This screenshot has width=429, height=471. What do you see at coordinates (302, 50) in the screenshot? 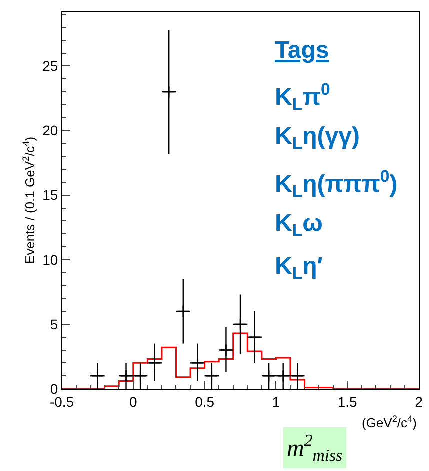
I see `annotation: Tags` at bounding box center [302, 50].